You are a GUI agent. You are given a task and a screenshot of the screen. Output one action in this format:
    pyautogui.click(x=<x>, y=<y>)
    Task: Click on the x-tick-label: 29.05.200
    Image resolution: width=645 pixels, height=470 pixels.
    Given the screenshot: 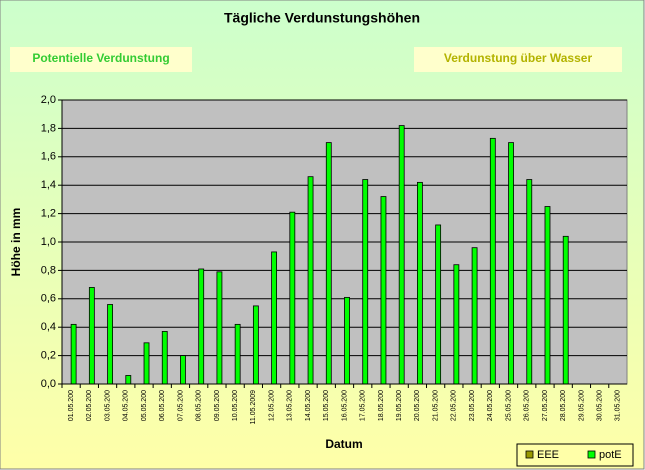 What is the action you would take?
    pyautogui.click(x=581, y=405)
    